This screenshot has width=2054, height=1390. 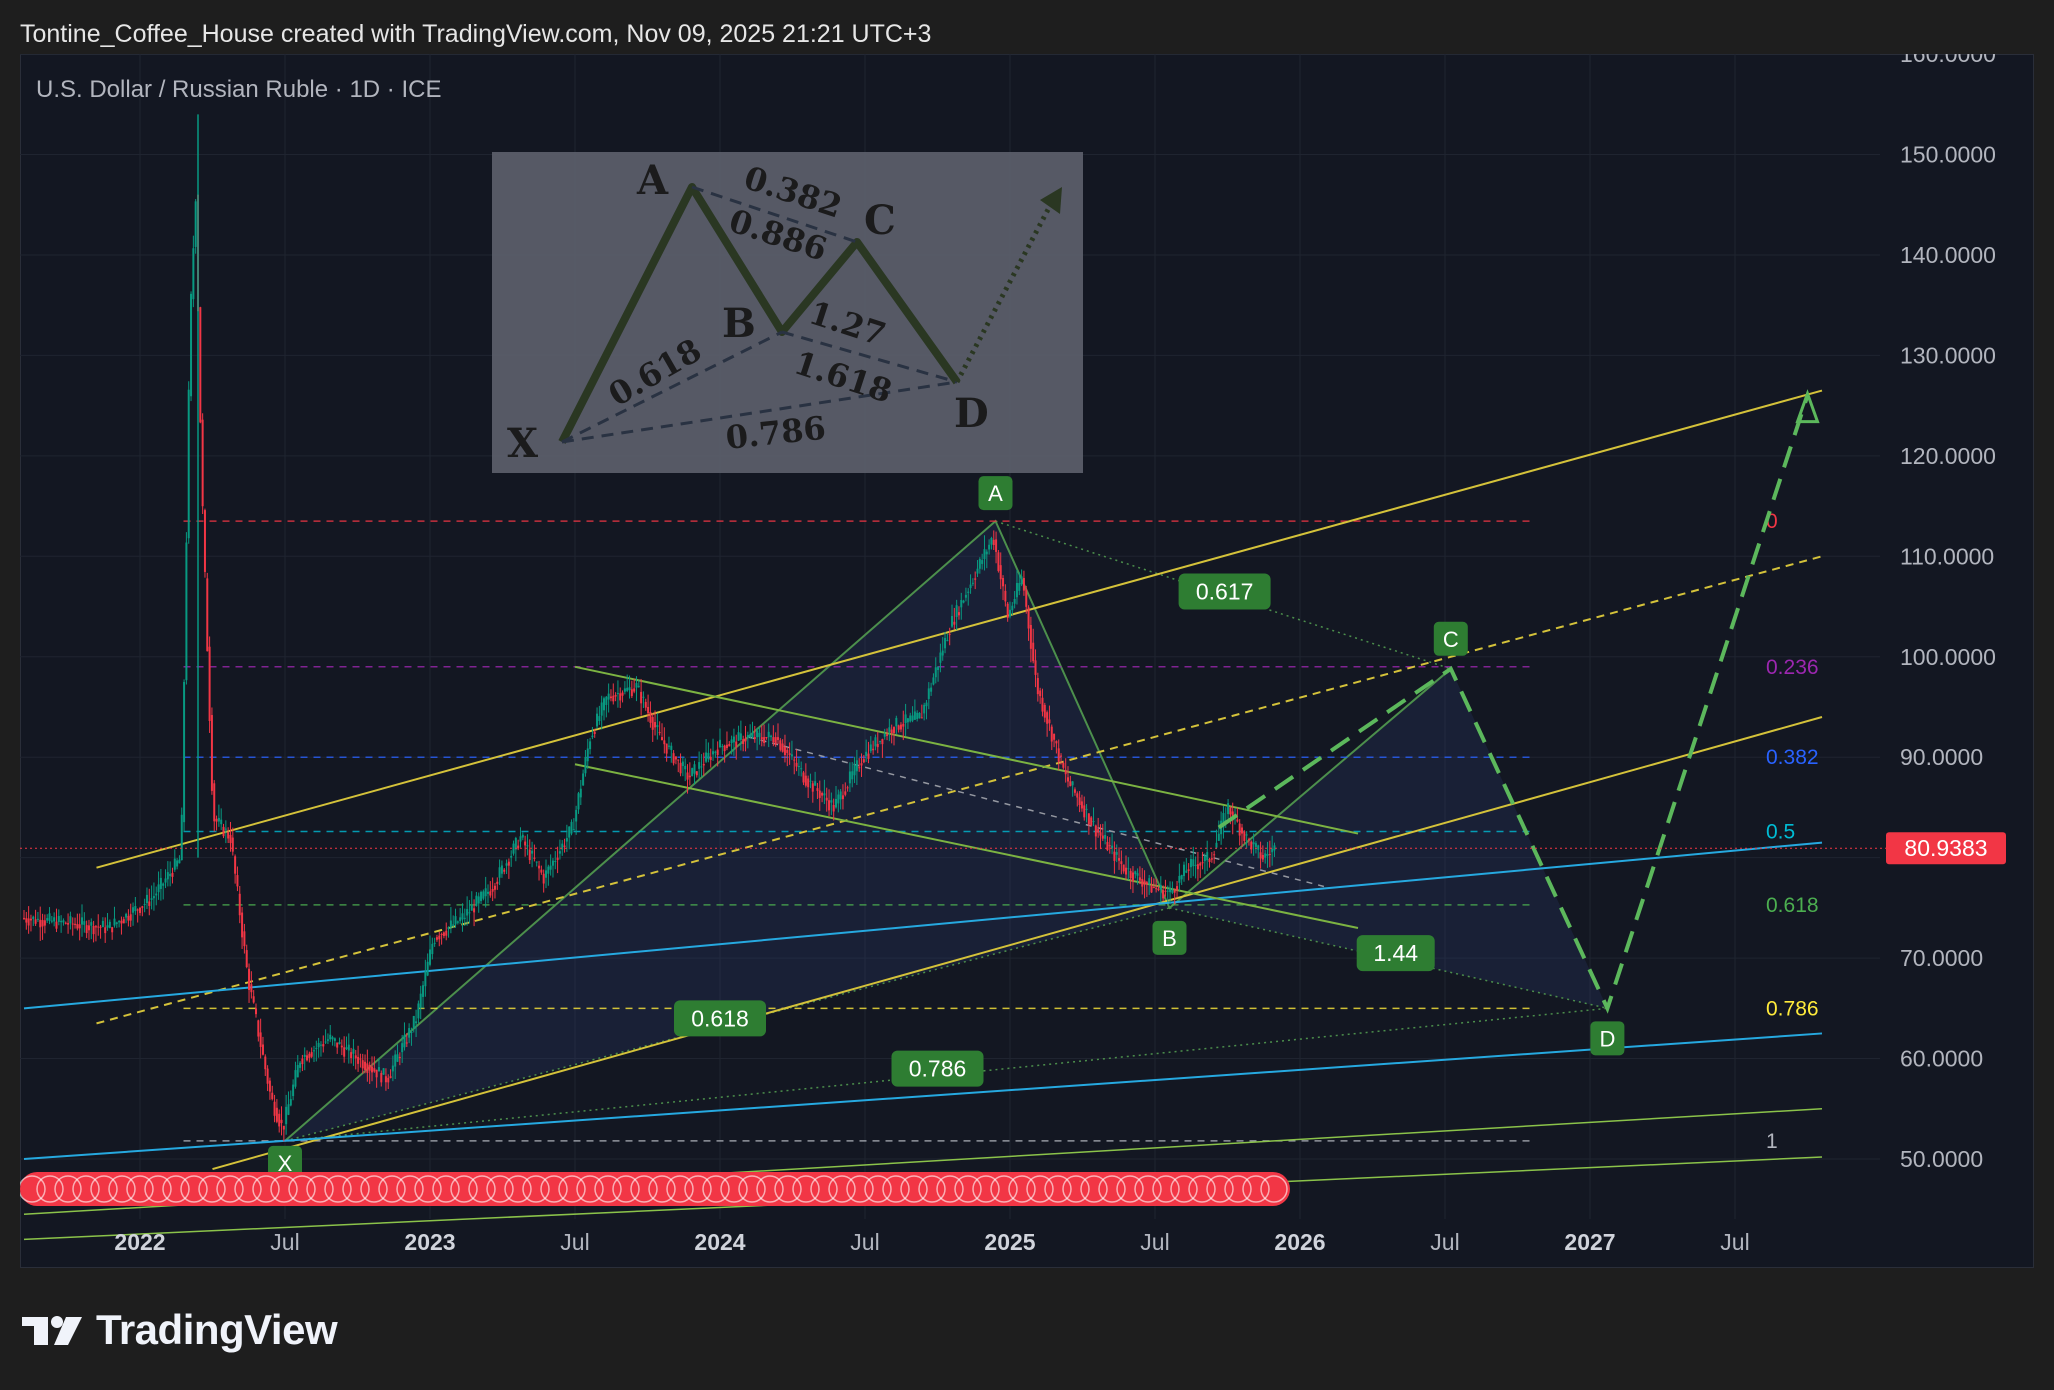 I want to click on inset-ratio-127: 1.27, so click(x=848, y=323).